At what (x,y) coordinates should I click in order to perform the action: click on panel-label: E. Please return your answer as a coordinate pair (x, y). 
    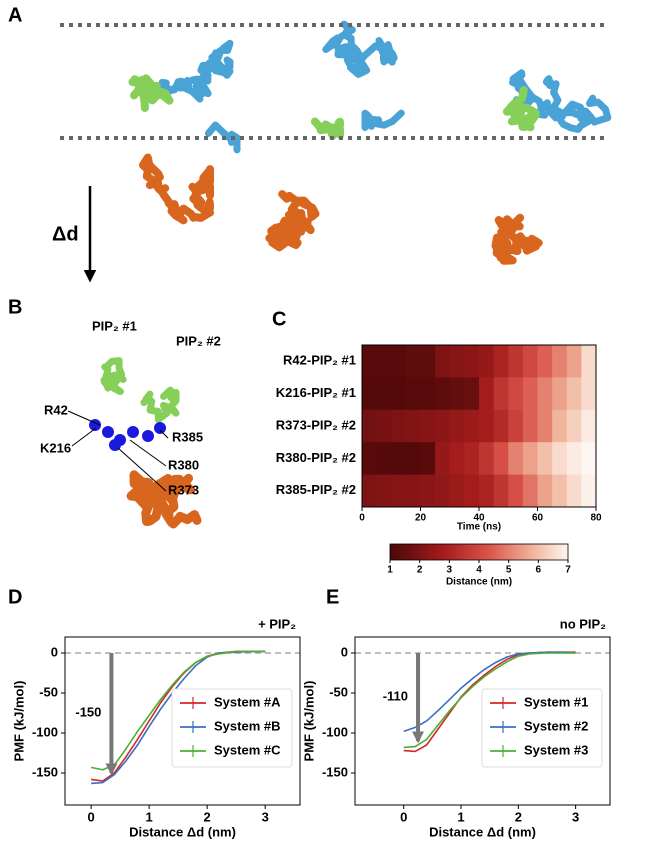
    Looking at the image, I should click on (332, 597).